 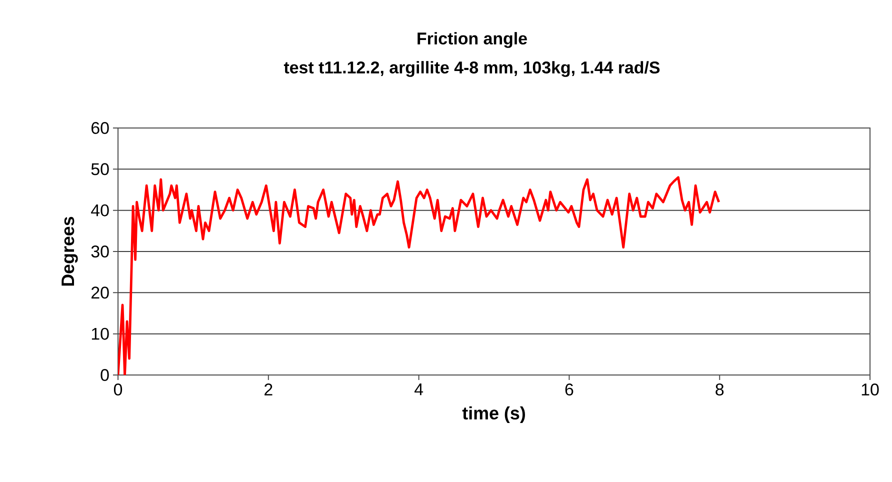 What do you see at coordinates (100, 334) in the screenshot?
I see `y-tick-label: 10` at bounding box center [100, 334].